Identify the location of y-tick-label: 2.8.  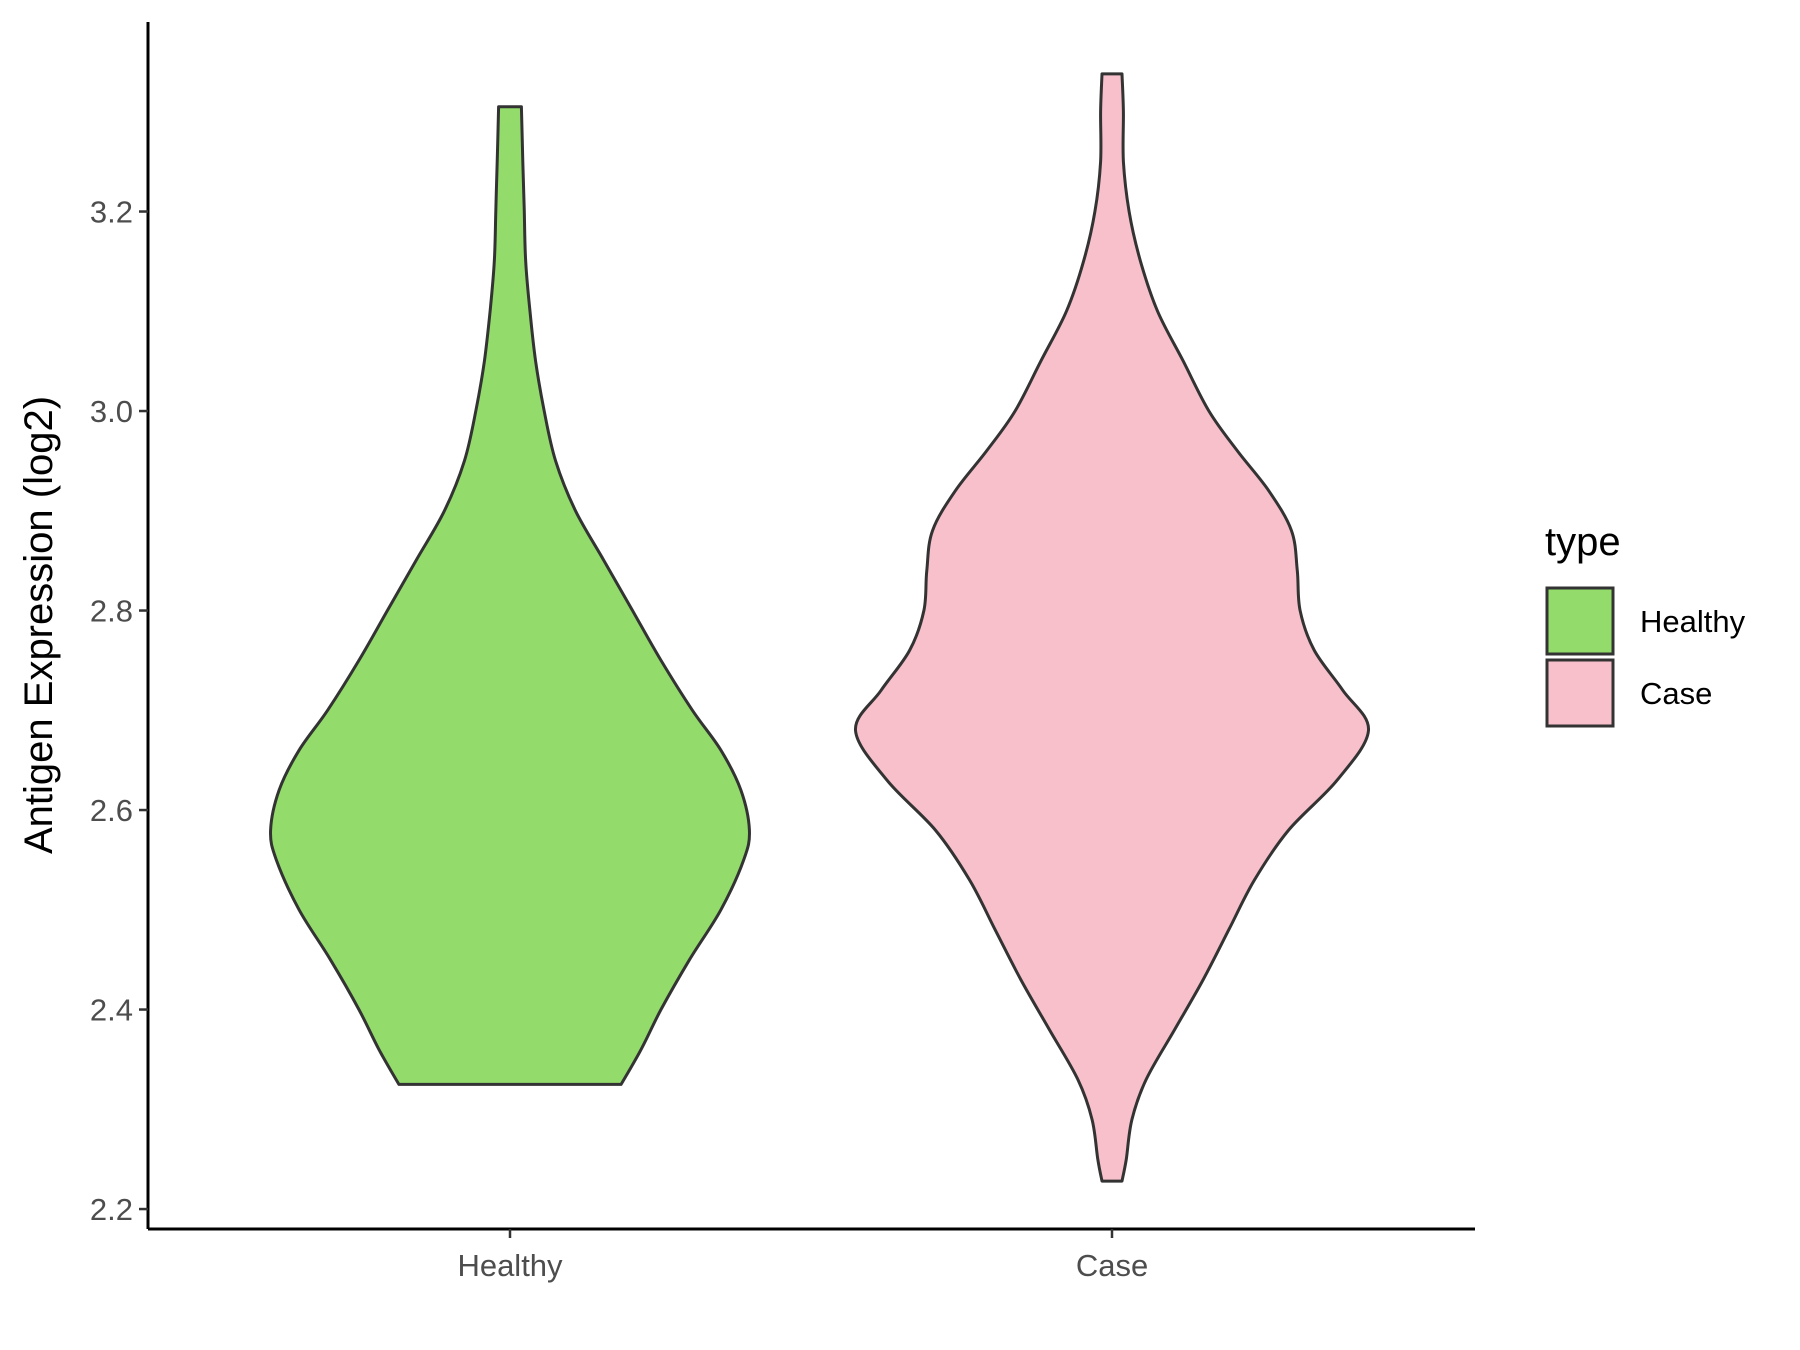
(111, 611).